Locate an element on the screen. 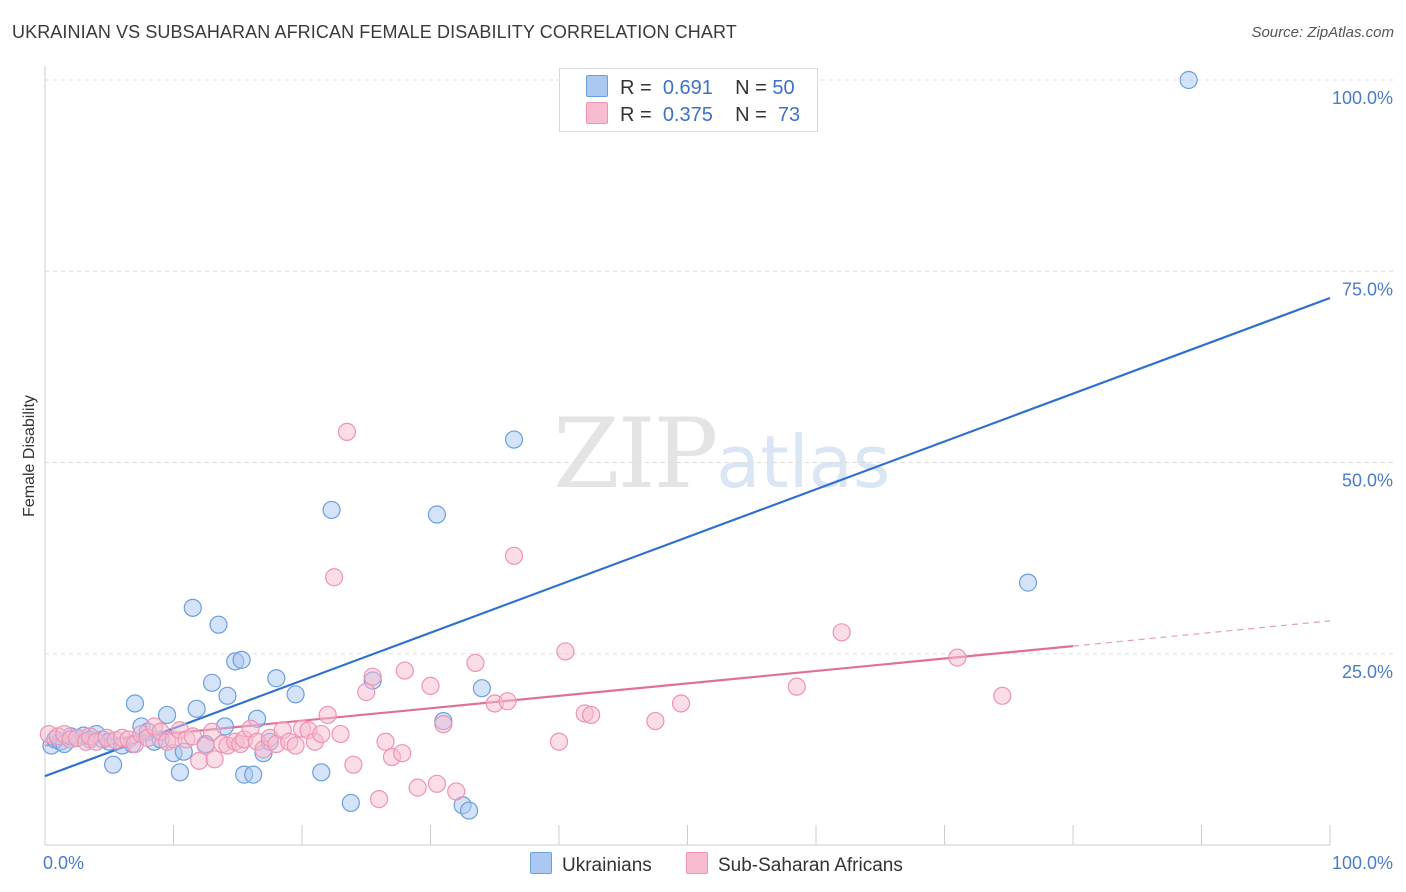 The height and width of the screenshot is (892, 1406). series-legend: Ukrainians Sub-Saharan Africans is located at coordinates (703, 865).